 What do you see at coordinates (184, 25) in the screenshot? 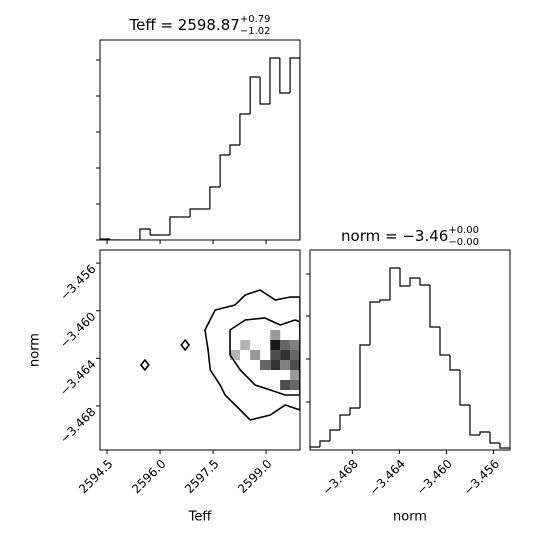
I see `title-text: Teff = 2598.87` at bounding box center [184, 25].